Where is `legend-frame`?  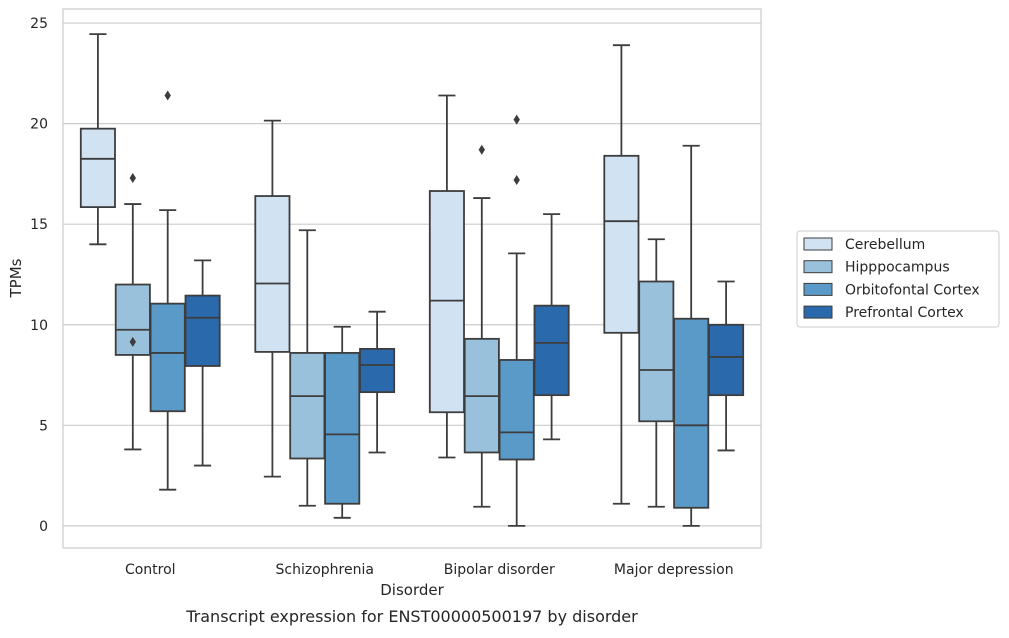 legend-frame is located at coordinates (898, 279).